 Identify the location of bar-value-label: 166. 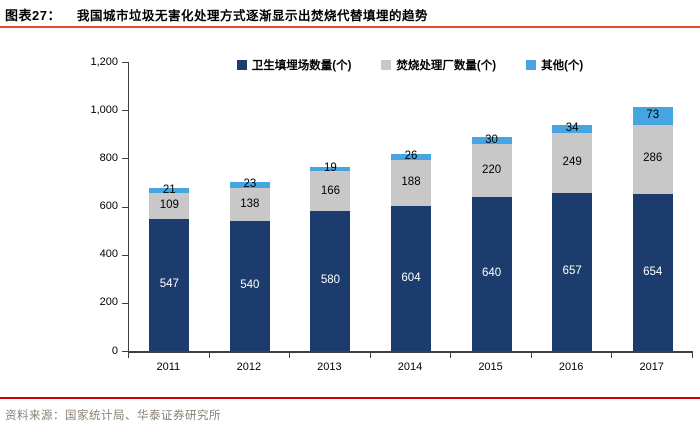
(330, 190).